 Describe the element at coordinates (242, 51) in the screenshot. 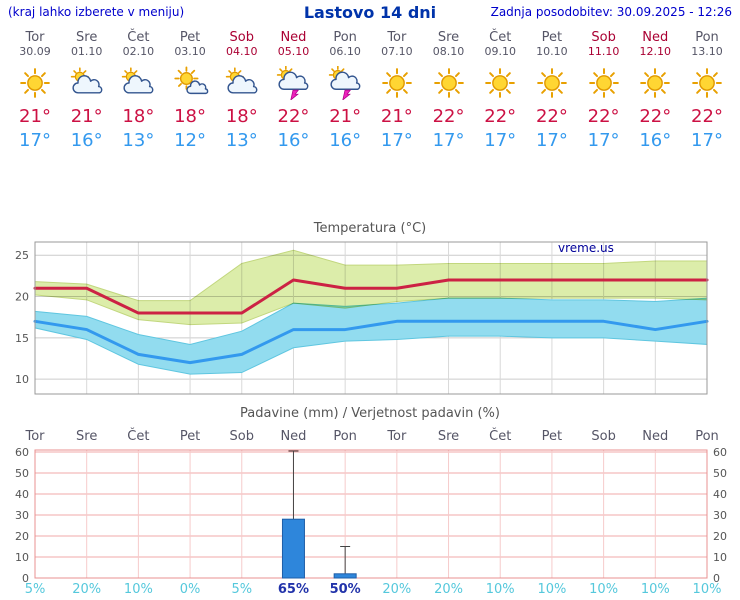

I see `day-date: 04.10` at that location.